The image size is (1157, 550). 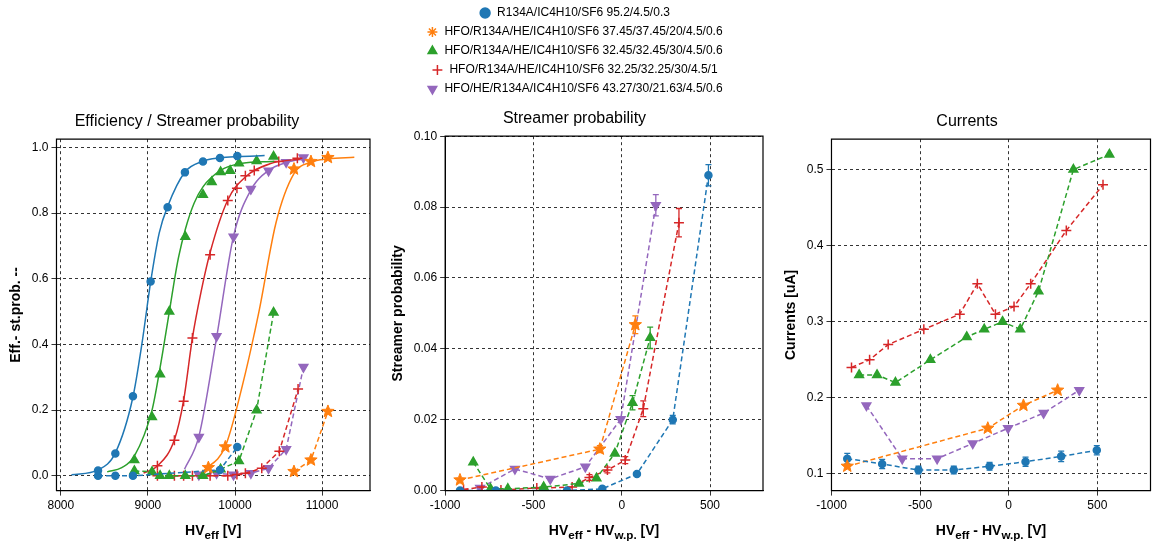 What do you see at coordinates (583, 88) in the screenshot?
I see `legend-label: HFO/HE/R134A/IC4H10/SF6 43.27/30/21.63/4.5/0.6` at bounding box center [583, 88].